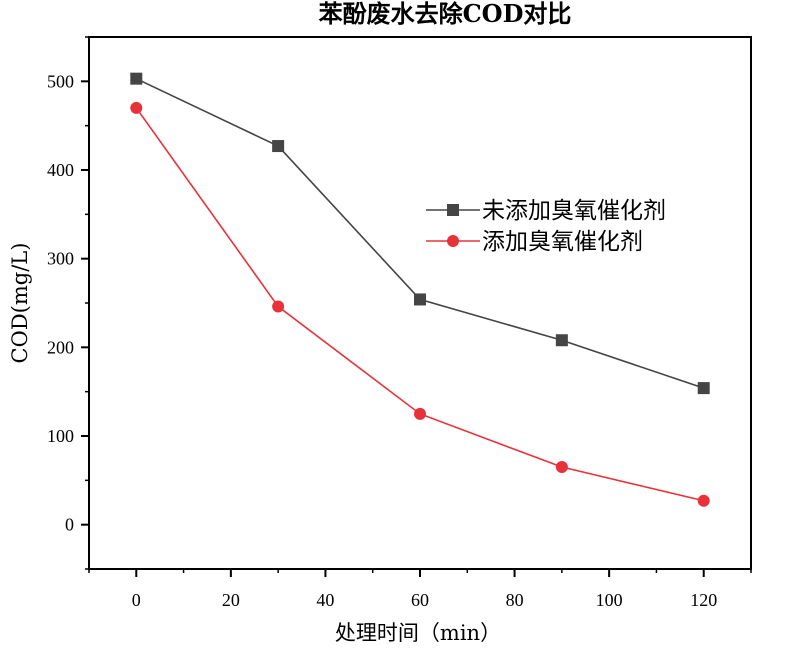  Describe the element at coordinates (20, 303) in the screenshot. I see `y-axis-label: COD(mg/L)` at that location.